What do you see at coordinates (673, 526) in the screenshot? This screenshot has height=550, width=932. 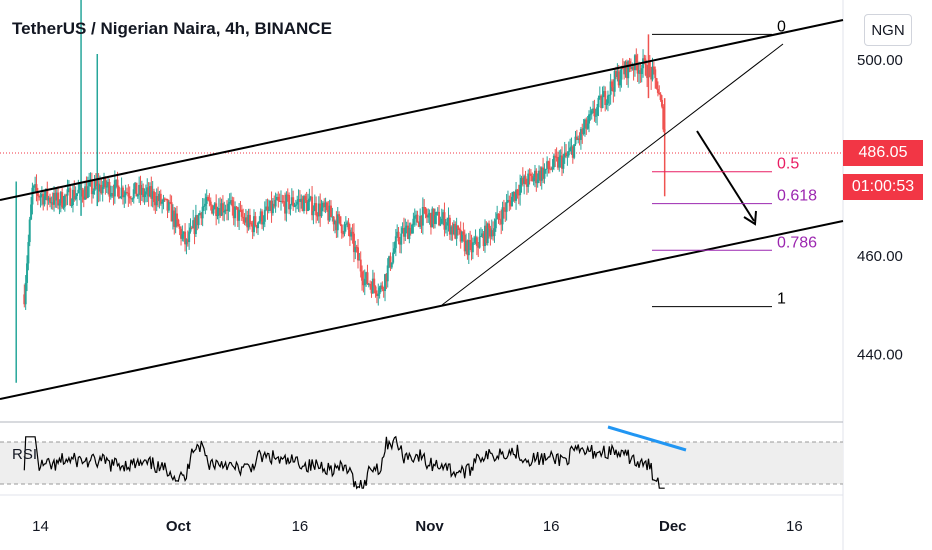 I see `x-tick-label: Dec` at bounding box center [673, 526].